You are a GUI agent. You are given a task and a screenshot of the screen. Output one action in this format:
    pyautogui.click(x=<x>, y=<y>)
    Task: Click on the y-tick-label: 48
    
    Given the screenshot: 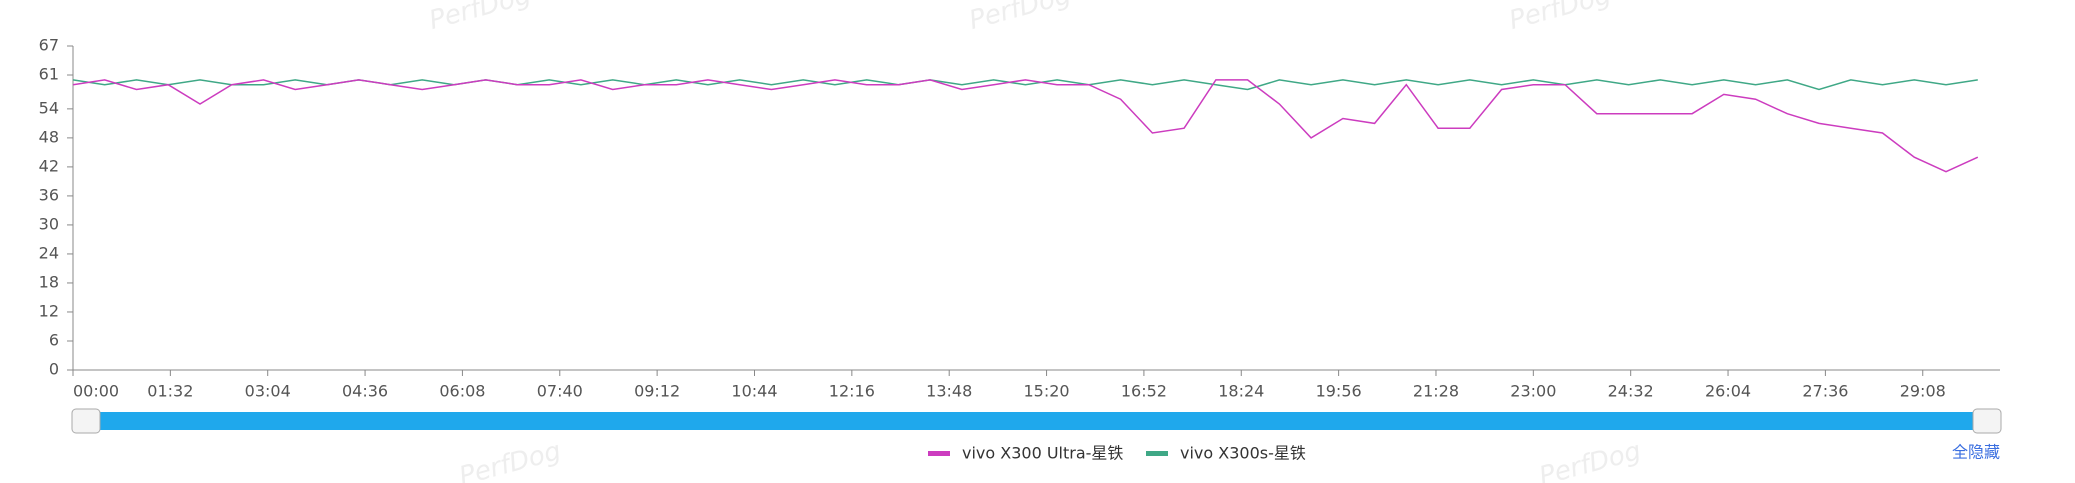 What is the action you would take?
    pyautogui.click(x=49, y=136)
    